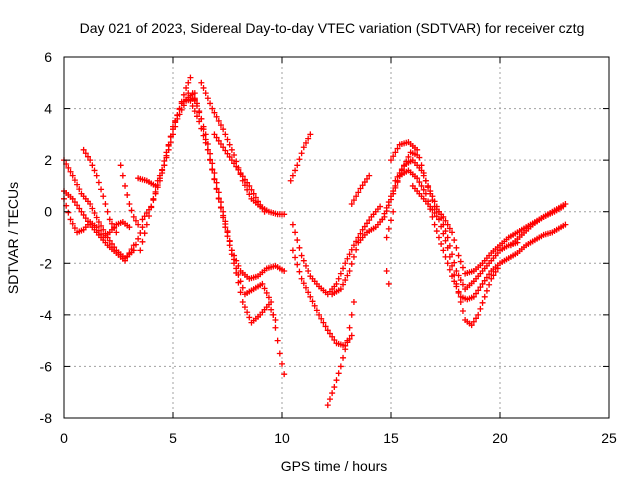  Describe the element at coordinates (173, 438) in the screenshot. I see `x-tick-label: 5` at that location.